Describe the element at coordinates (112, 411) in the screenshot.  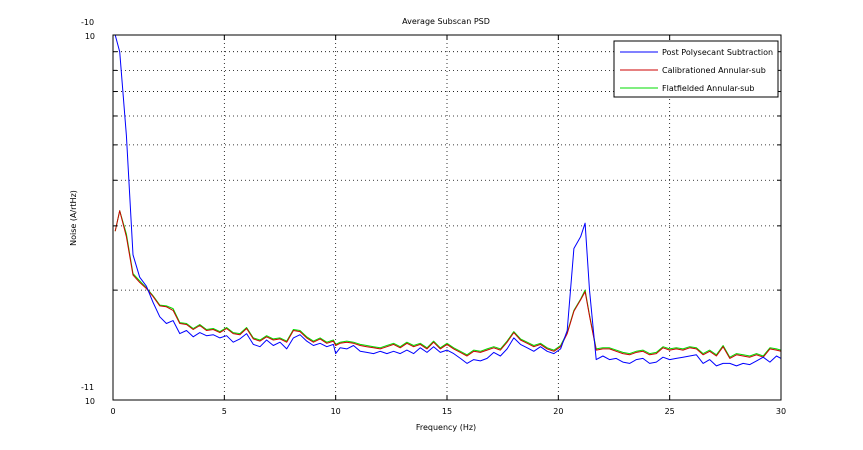
I see `x-tick-label: 0` at that location.